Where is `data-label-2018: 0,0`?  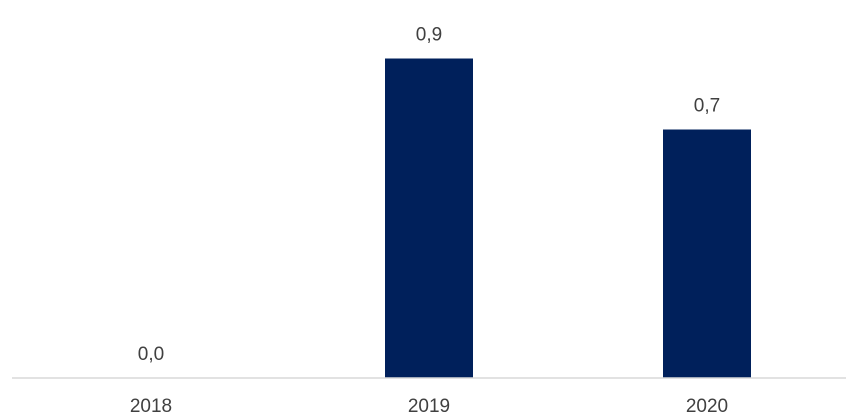
data-label-2018: 0,0 is located at coordinates (151, 354).